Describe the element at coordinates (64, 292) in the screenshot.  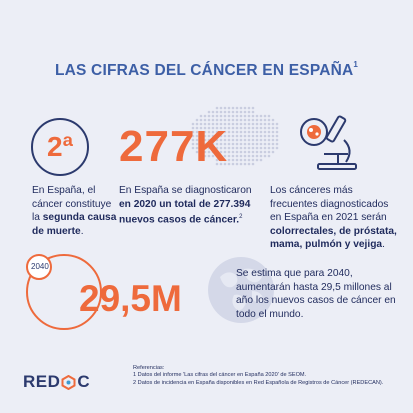
I see `projection-circle` at that location.